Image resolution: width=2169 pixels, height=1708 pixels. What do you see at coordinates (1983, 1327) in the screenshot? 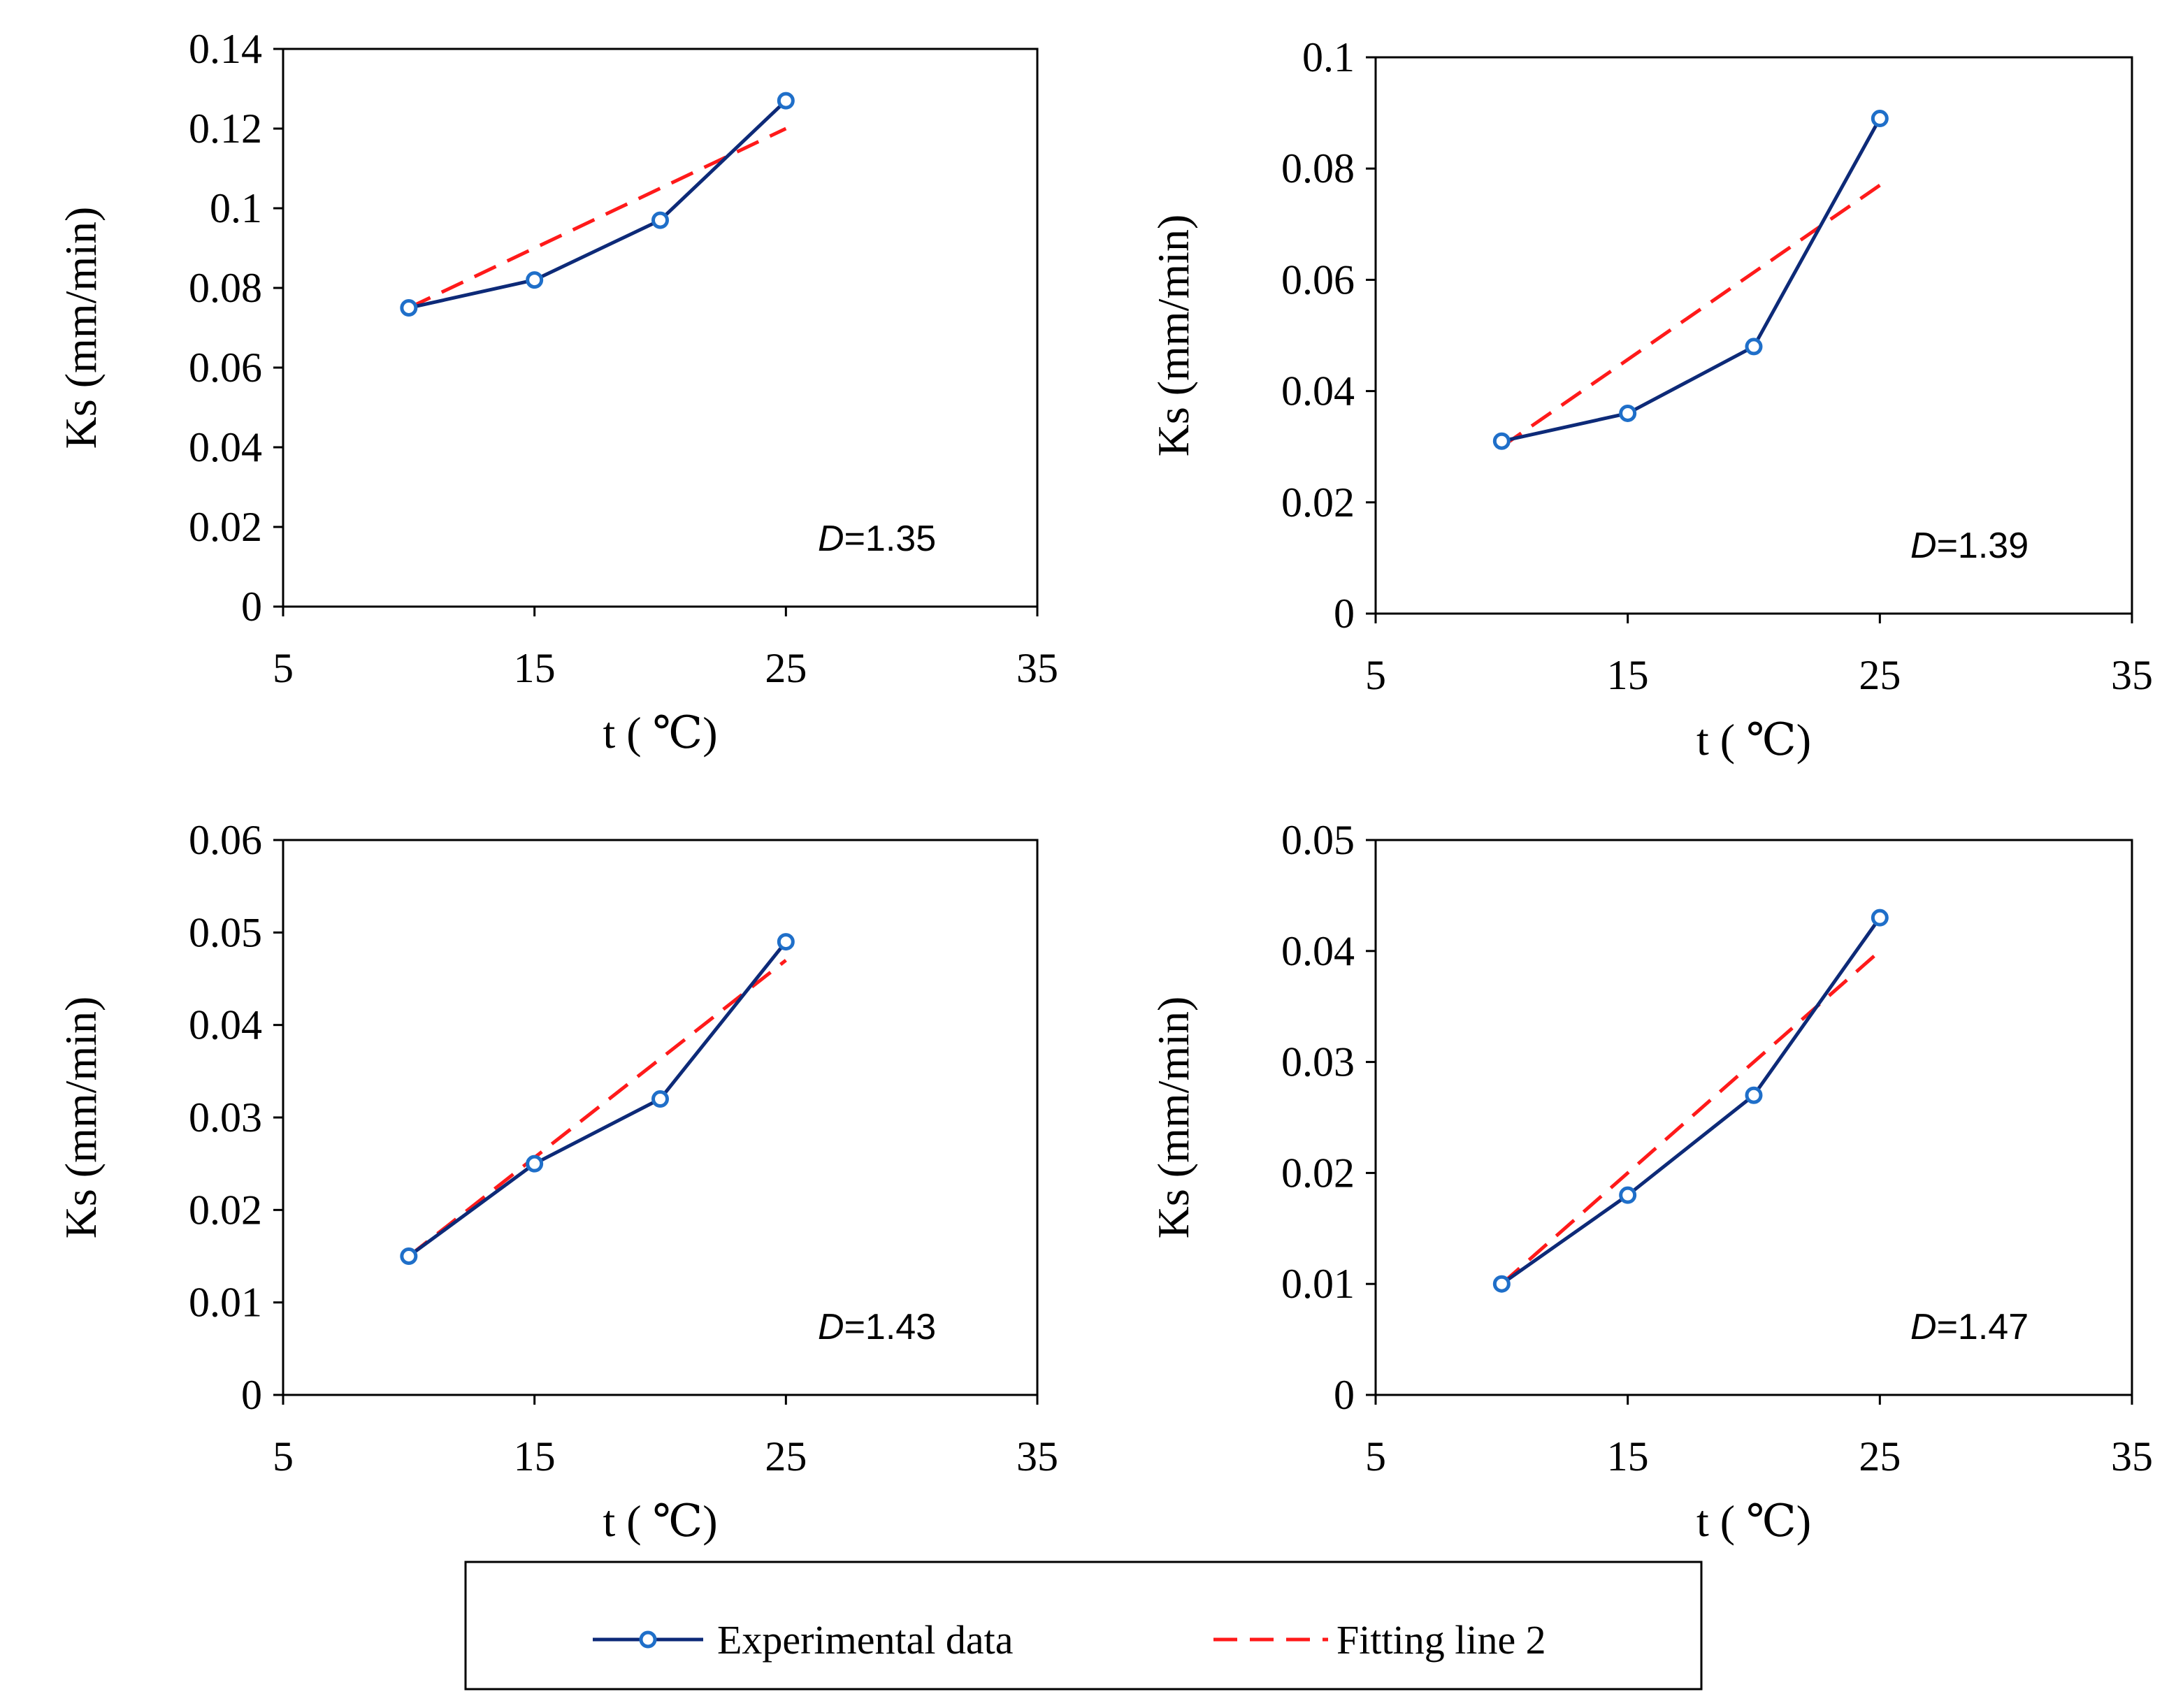
I see `annotation-value: =1.47` at bounding box center [1983, 1327].